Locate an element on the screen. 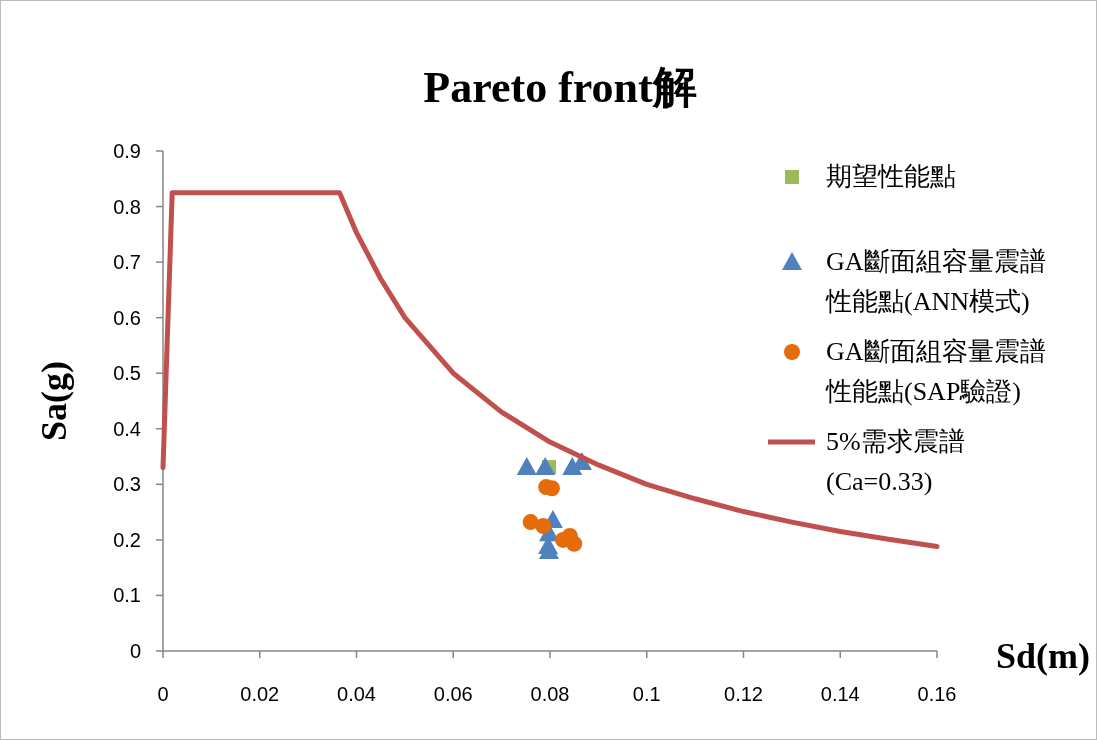 The image size is (1097, 740). y-tick-label: 0.8 is located at coordinates (127, 206).